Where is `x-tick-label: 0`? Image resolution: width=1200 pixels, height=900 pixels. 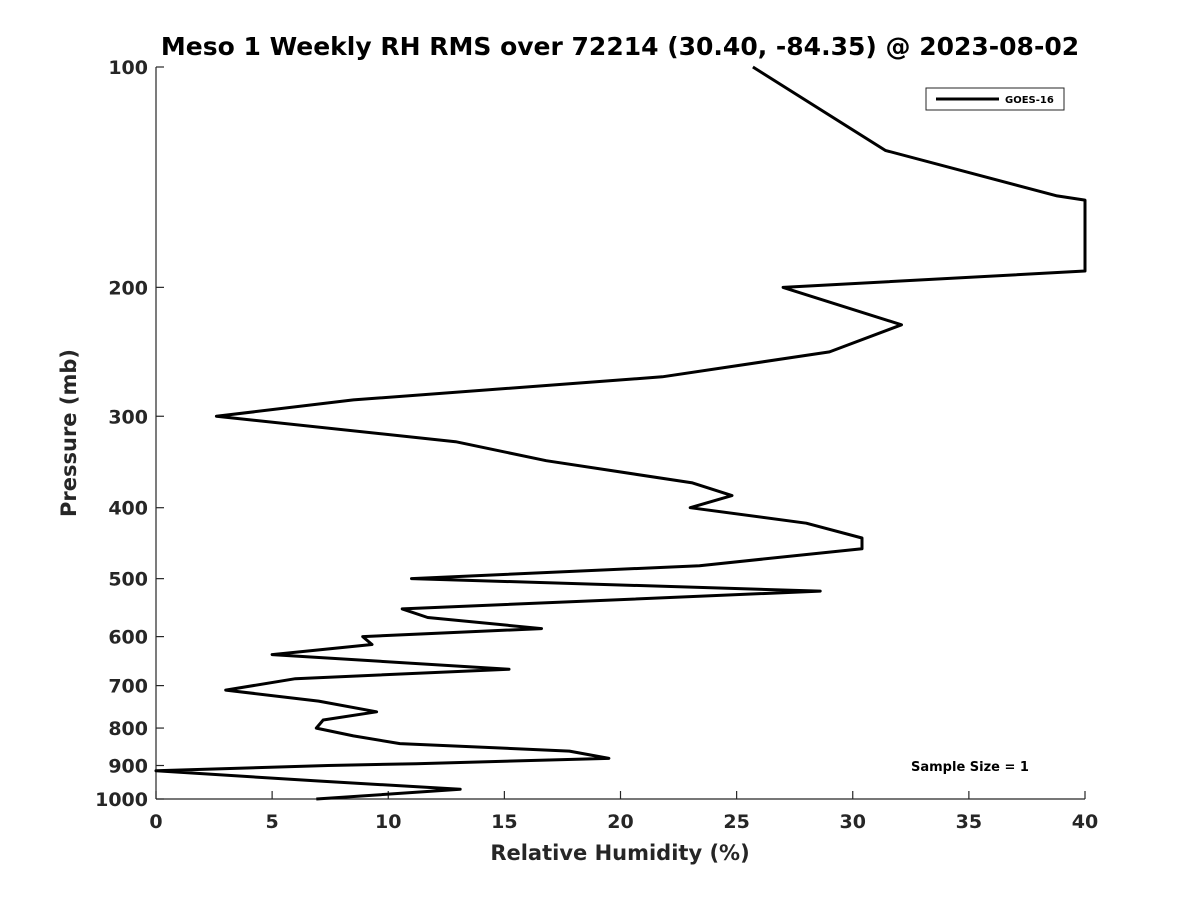
x-tick-label: 0 is located at coordinates (155, 822).